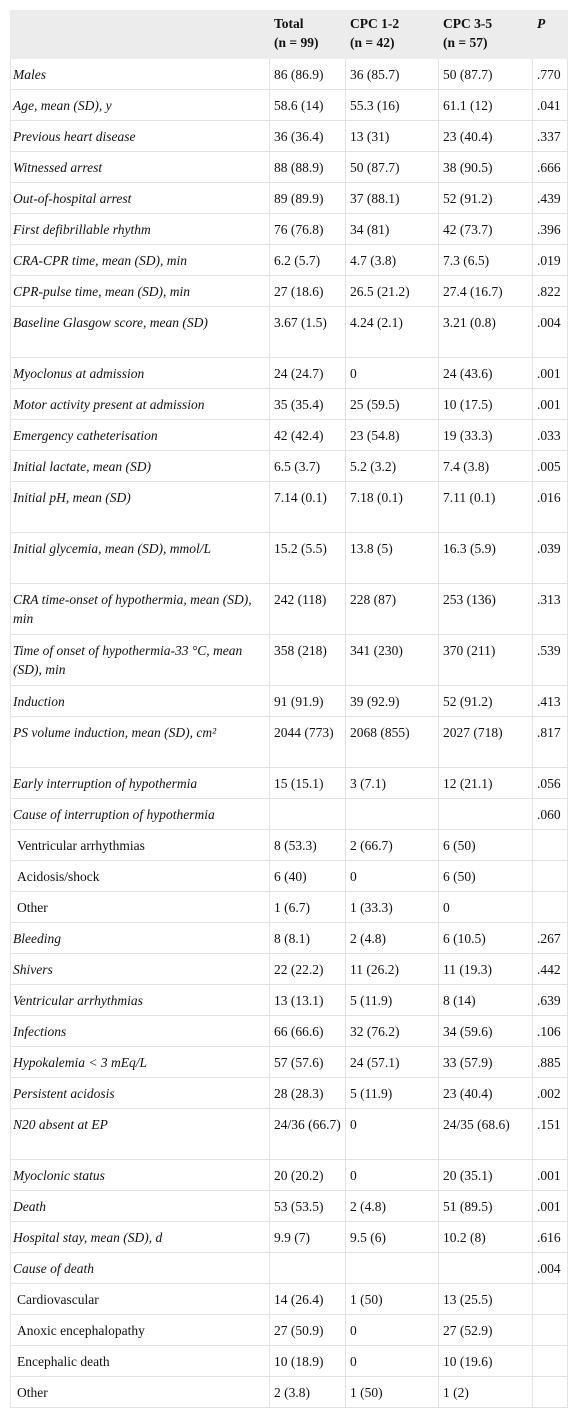 The height and width of the screenshot is (1408, 577). Describe the element at coordinates (140, 136) in the screenshot. I see `row-label: Previous heart disease` at that location.